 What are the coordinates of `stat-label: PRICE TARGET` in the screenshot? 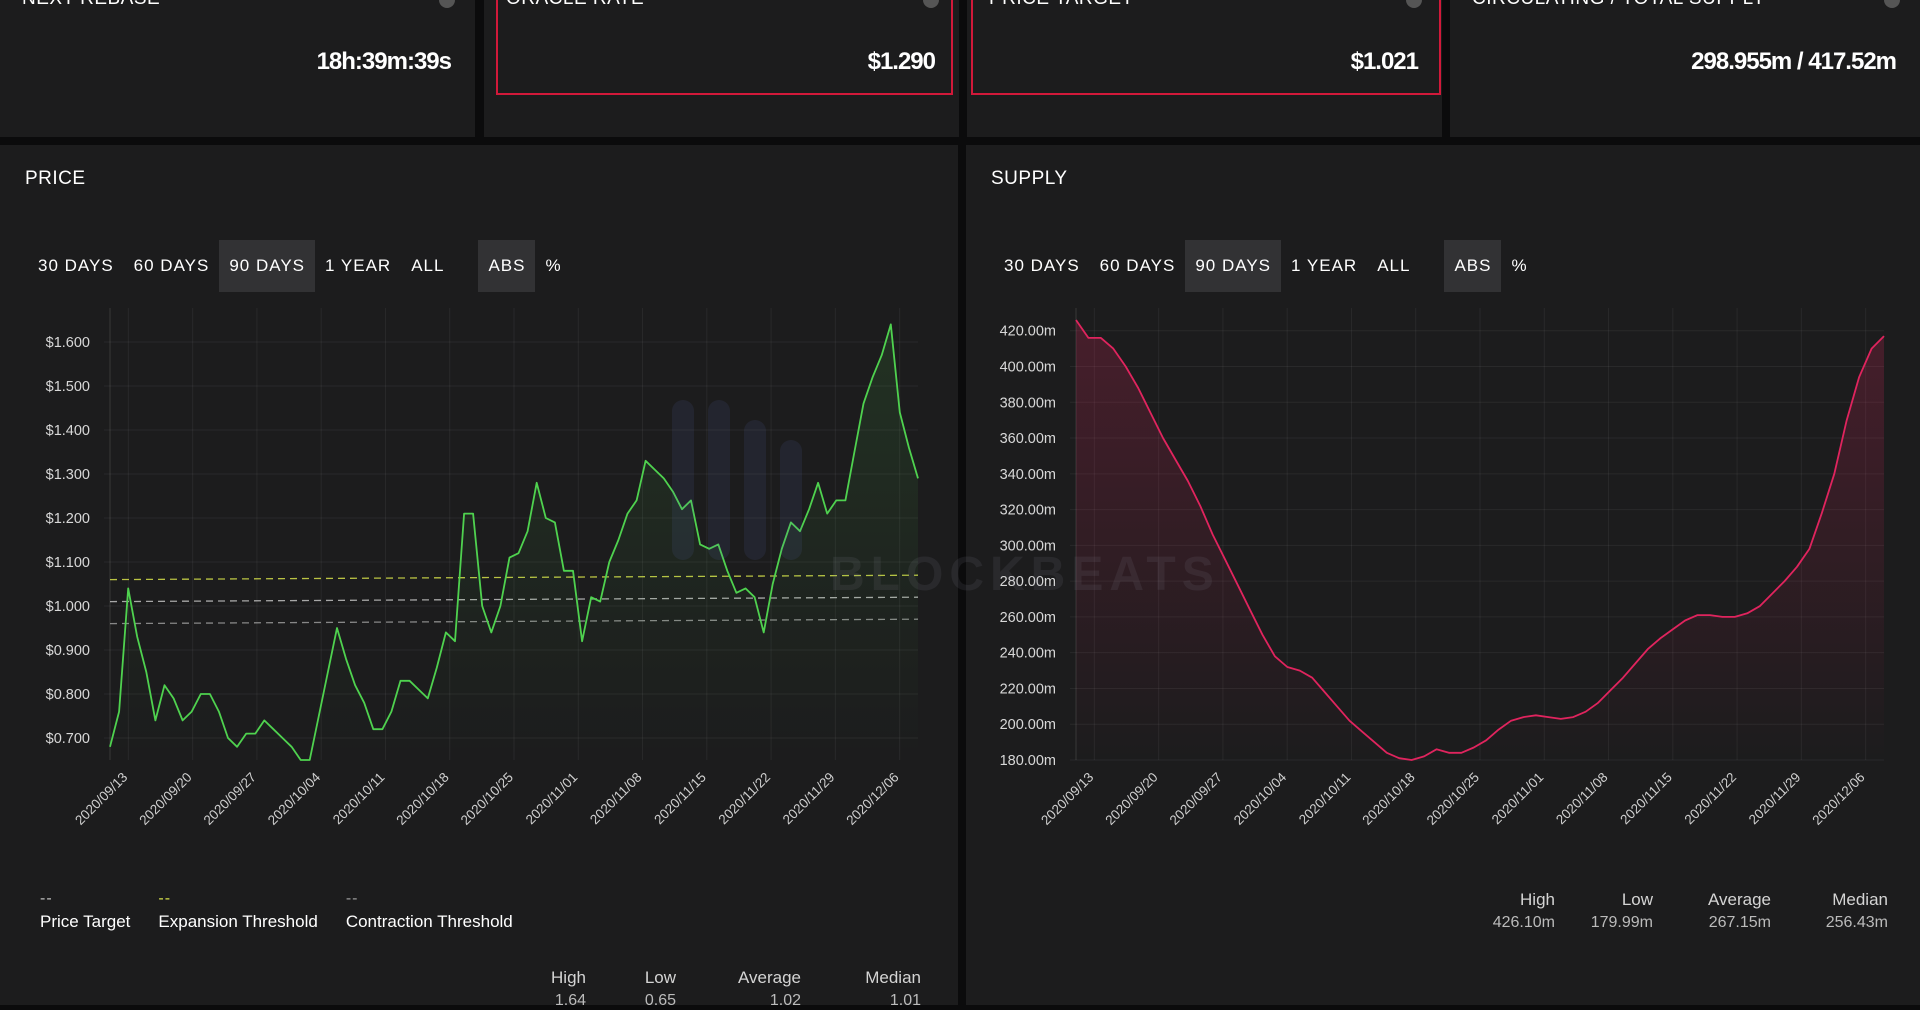 It's located at (1061, 5).